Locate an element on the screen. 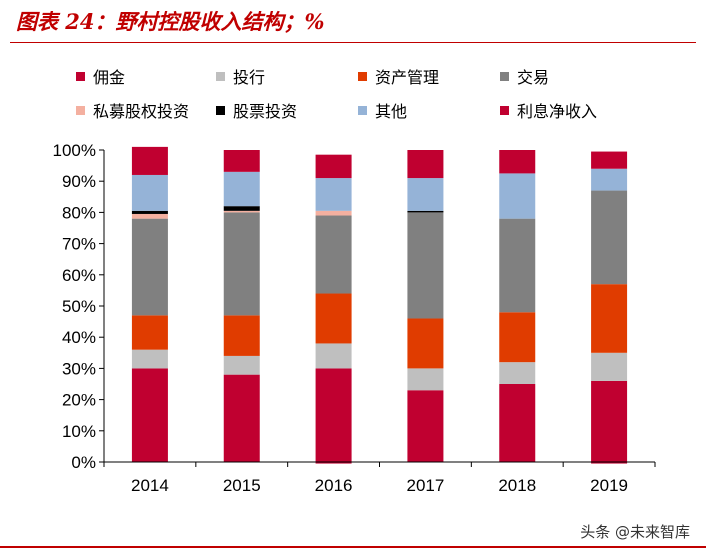  legend-swatch-asset-mgmt is located at coordinates (362, 76).